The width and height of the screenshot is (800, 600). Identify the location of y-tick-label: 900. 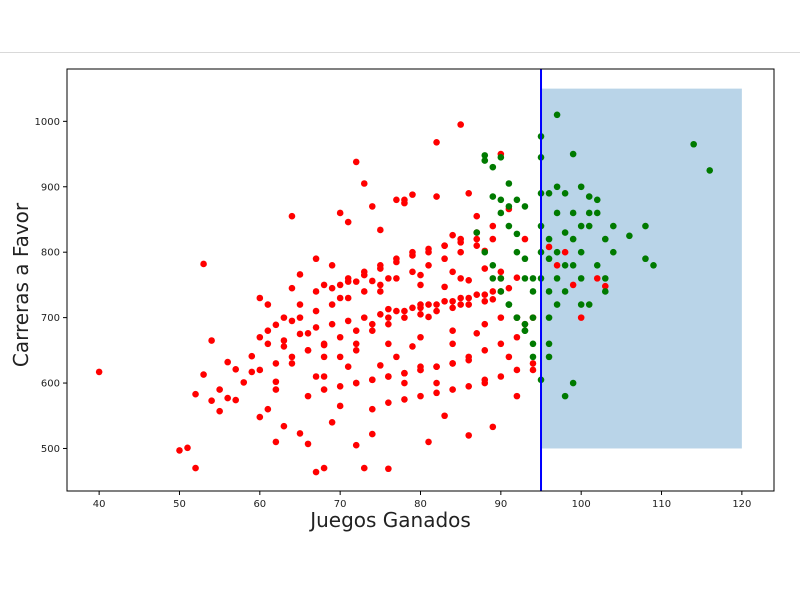
(50, 187).